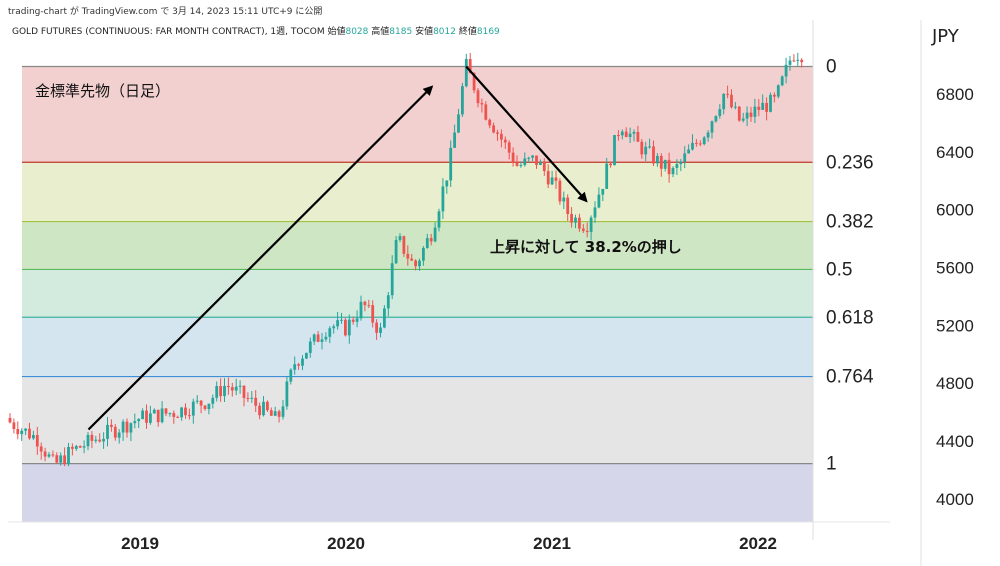  What do you see at coordinates (850, 222) in the screenshot?
I see `fib-level-label: 0.382` at bounding box center [850, 222].